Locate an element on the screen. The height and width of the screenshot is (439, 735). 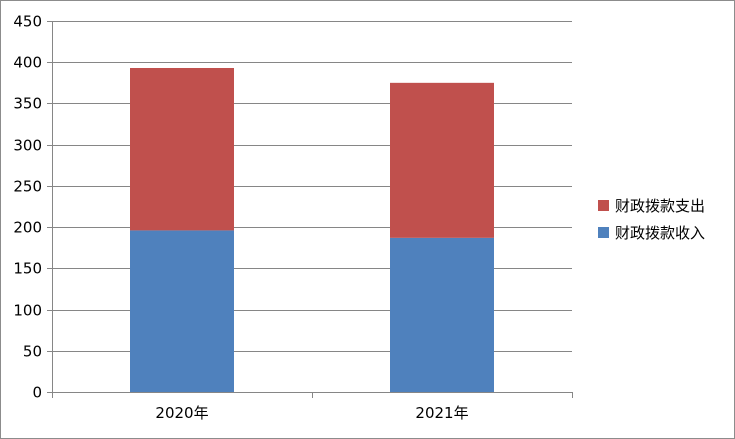
y-tick-label-450: 450 is located at coordinates (27, 22).